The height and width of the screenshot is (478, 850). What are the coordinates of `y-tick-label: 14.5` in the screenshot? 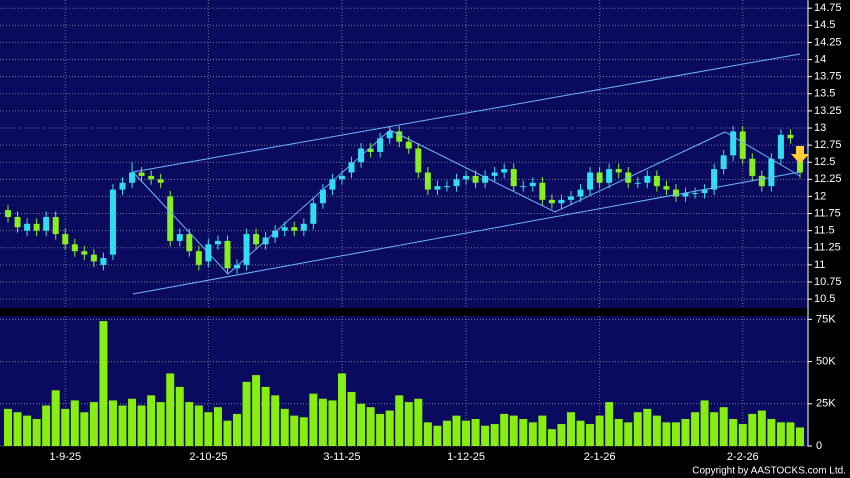 It's located at (824, 25).